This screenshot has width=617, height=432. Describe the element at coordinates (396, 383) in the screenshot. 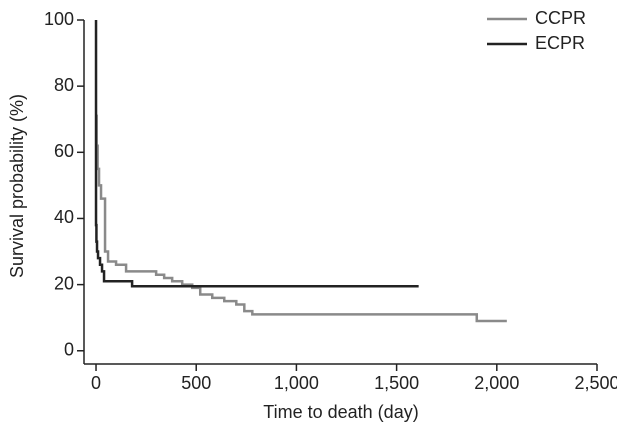

I see `x-tick-label: 1,500` at that location.